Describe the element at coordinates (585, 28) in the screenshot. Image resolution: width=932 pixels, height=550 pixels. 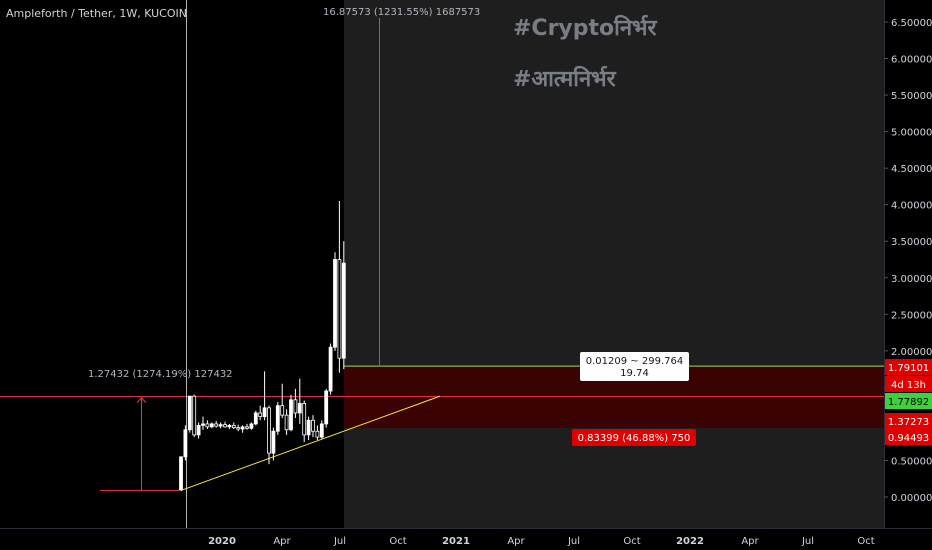
I see `watermark-line-1: #Cryptoनिर्भर` at that location.